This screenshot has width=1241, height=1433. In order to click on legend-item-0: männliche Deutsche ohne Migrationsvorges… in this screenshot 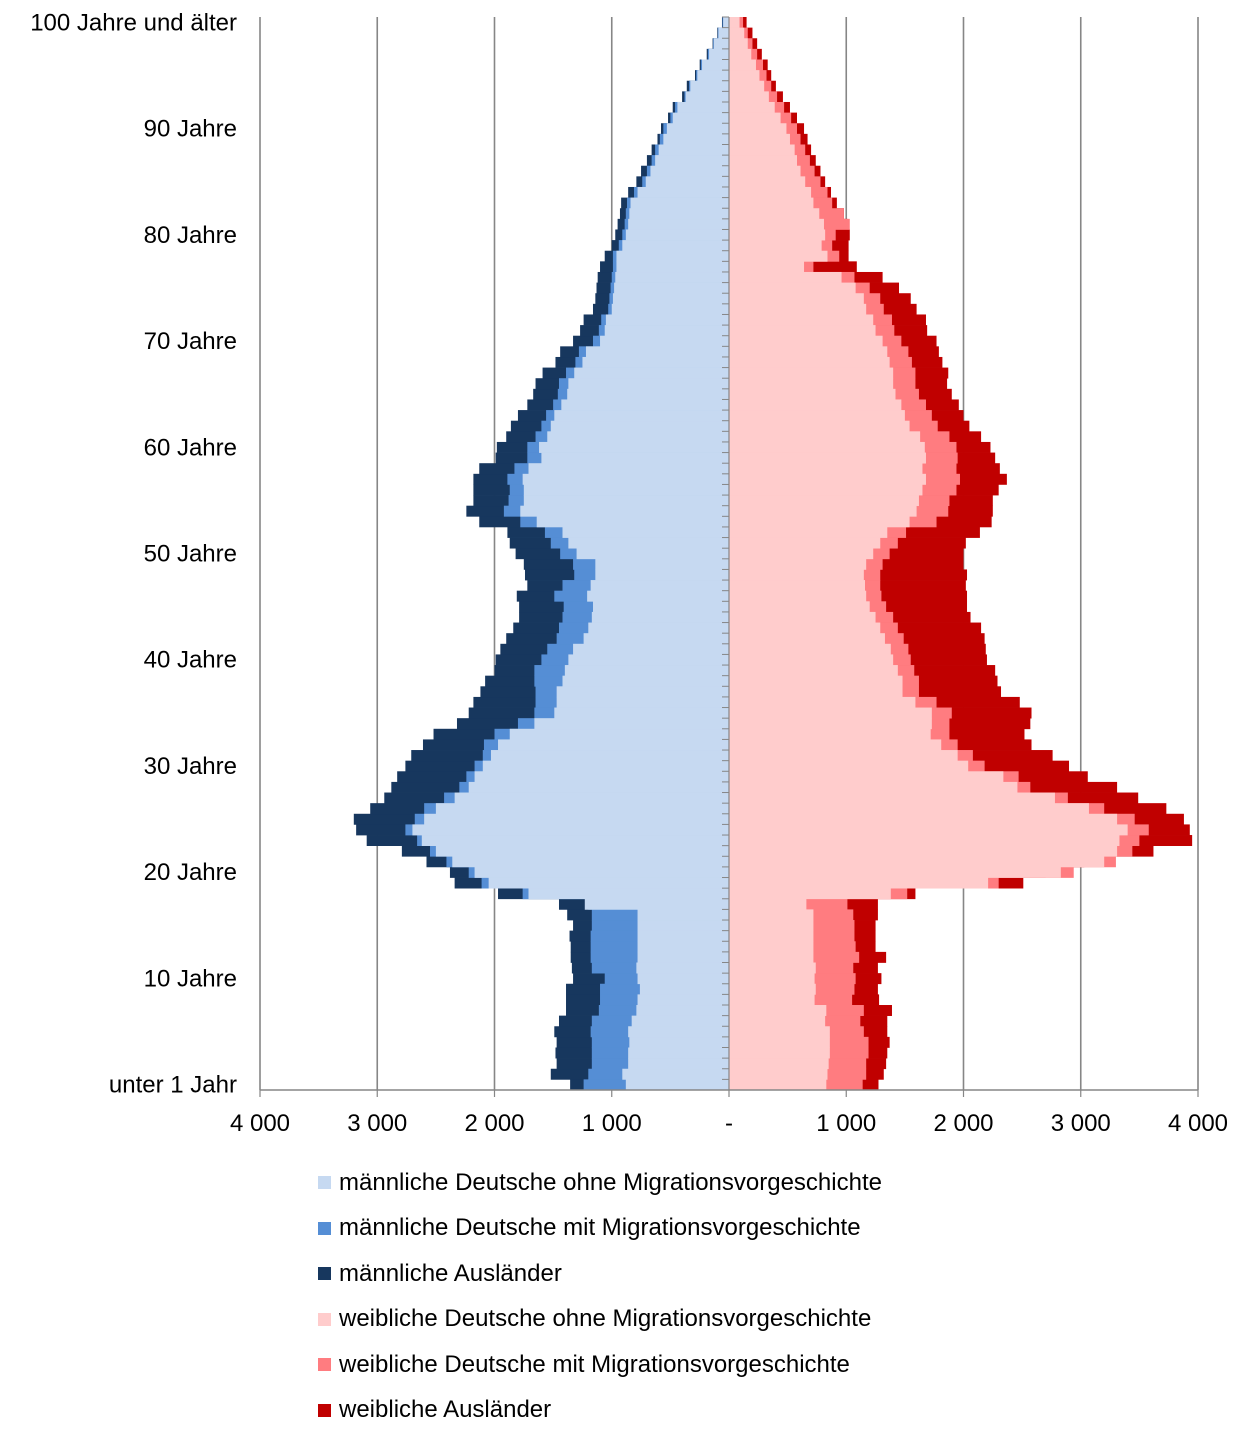, I will do `click(768, 1183)`.